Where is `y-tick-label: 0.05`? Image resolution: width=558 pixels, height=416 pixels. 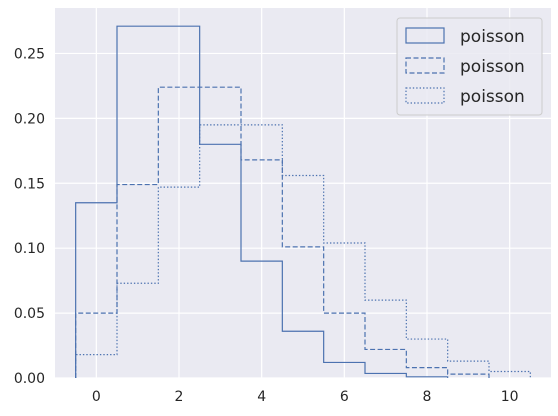
y-tick-label: 0.05 is located at coordinates (29, 314).